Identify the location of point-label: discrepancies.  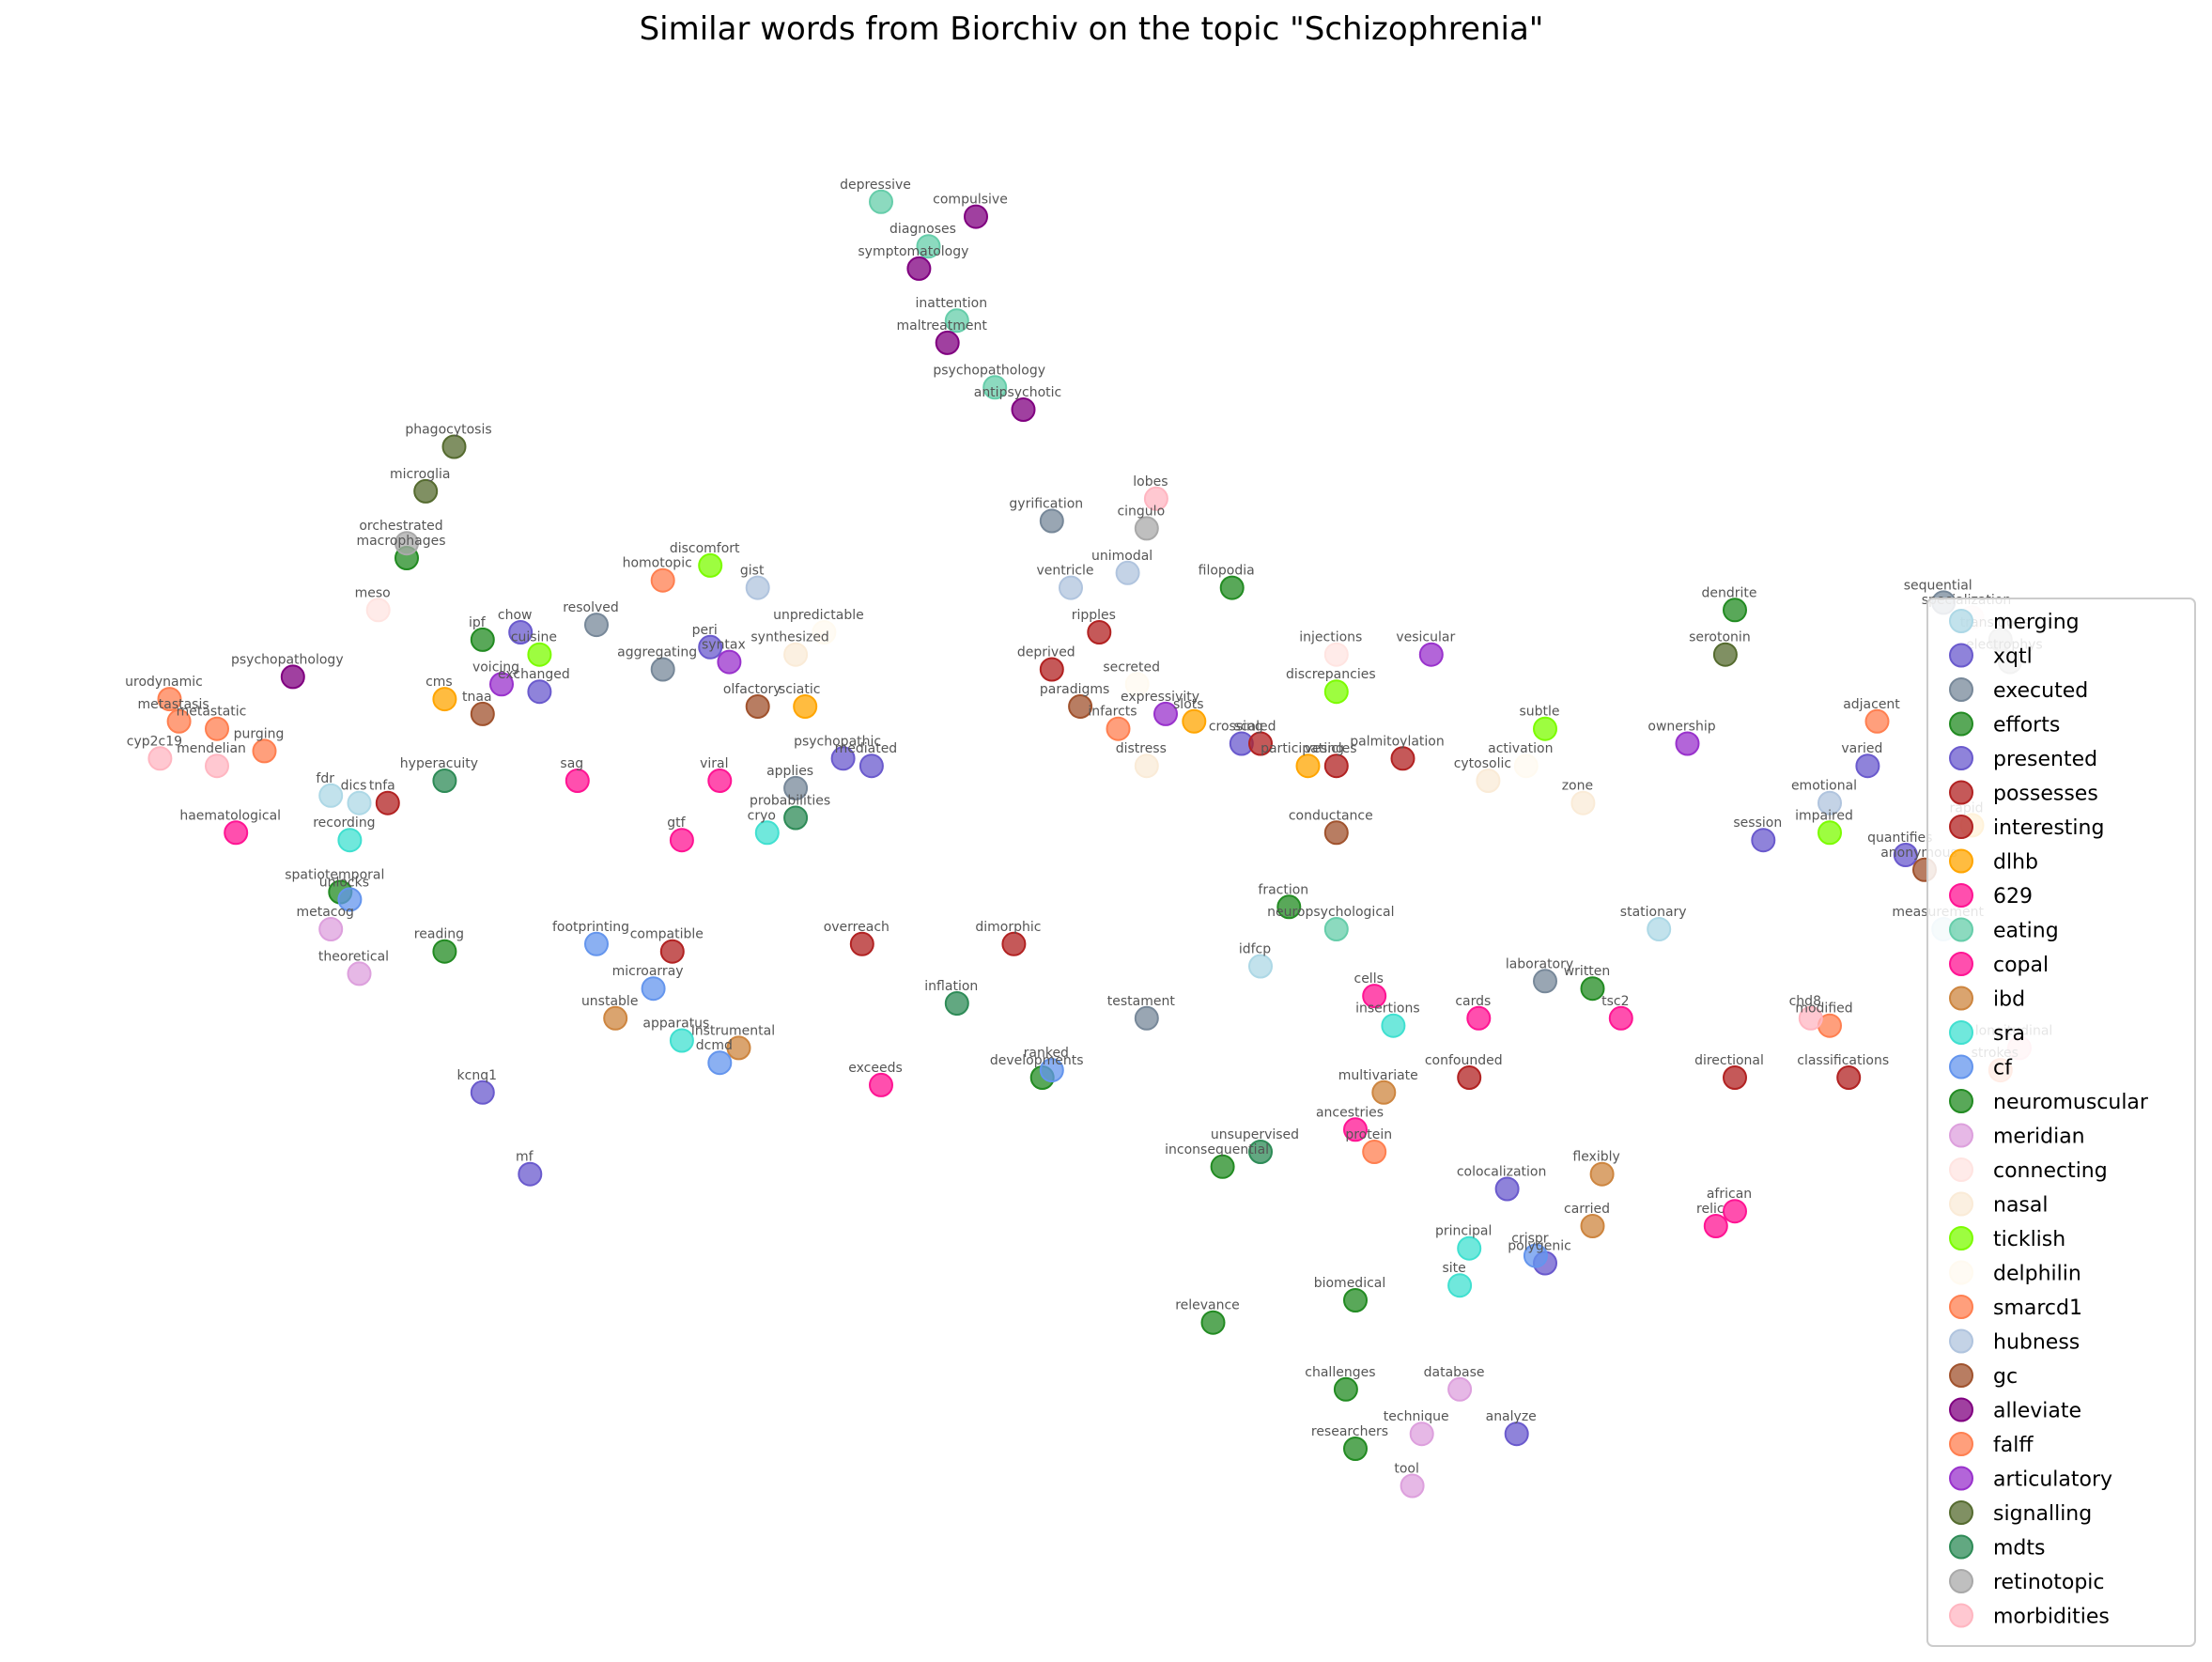
(1331, 675).